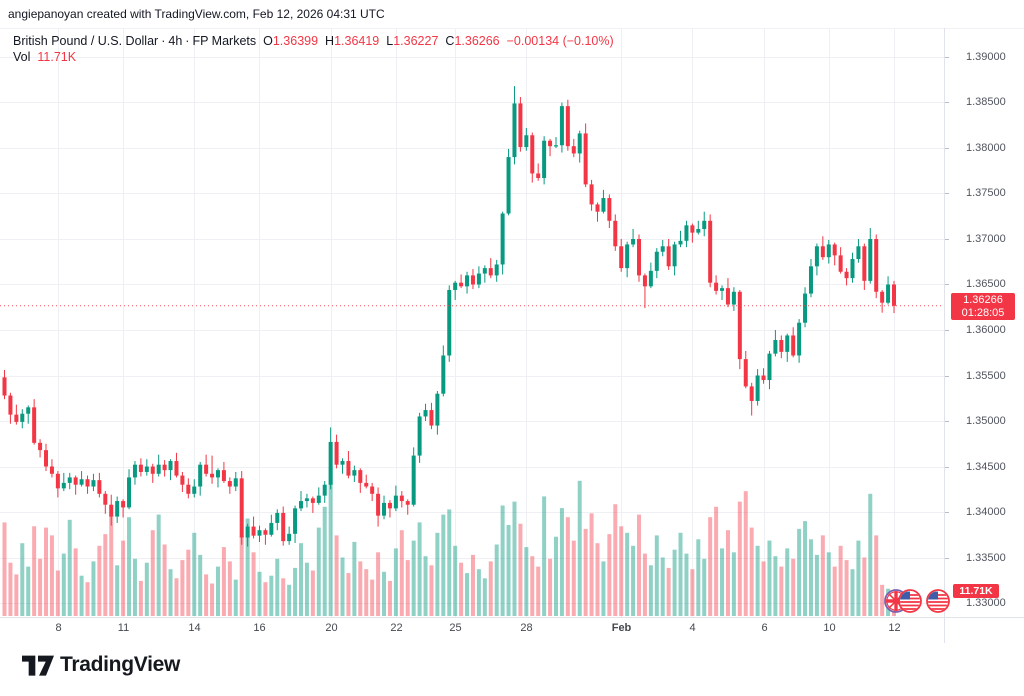 The image size is (1024, 696). I want to click on time-axis-label: Feb, so click(621, 628).